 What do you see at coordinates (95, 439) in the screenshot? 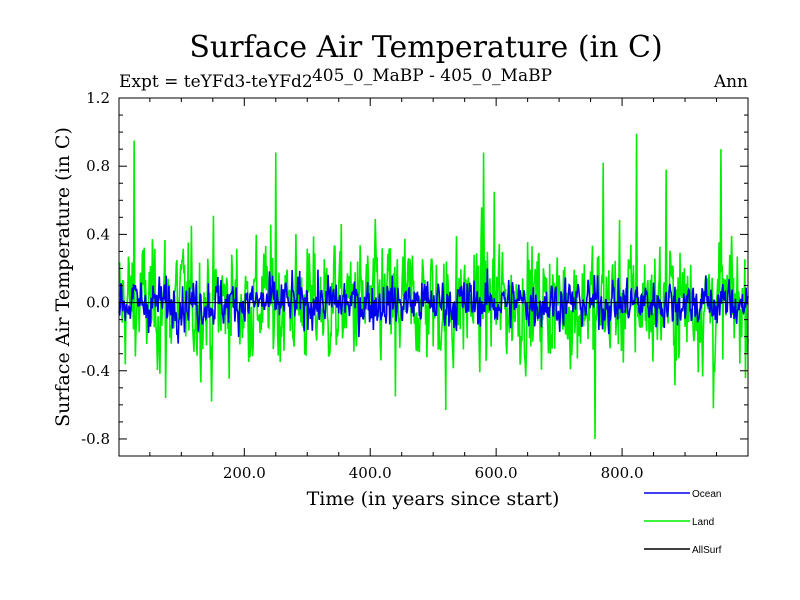
I see `y-tick-label: -0.8` at bounding box center [95, 439].